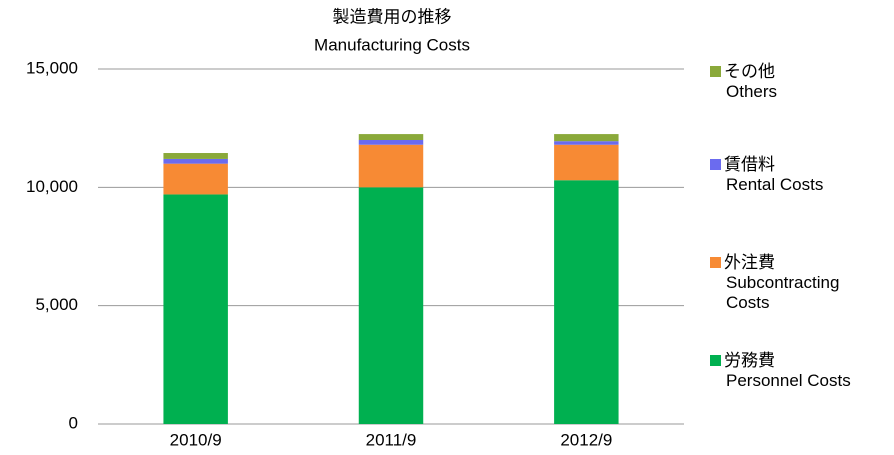 This screenshot has width=894, height=455. I want to click on y-tick-label: 10,000, so click(52, 186).